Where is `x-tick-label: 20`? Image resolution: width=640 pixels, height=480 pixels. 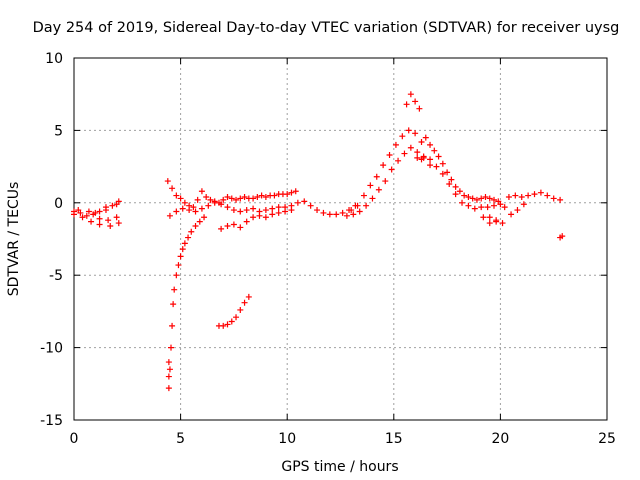
x-tick-label: 20 is located at coordinates (500, 439).